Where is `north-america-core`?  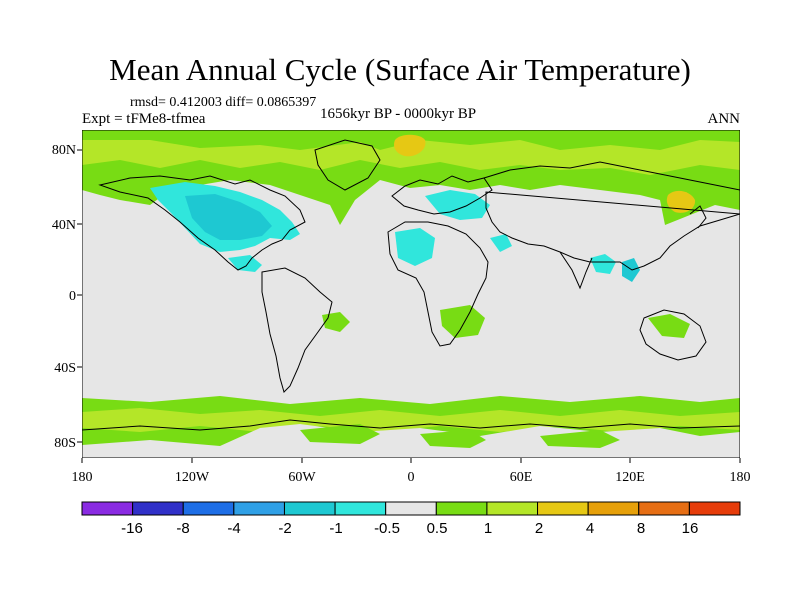 north-america-core is located at coordinates (228, 217).